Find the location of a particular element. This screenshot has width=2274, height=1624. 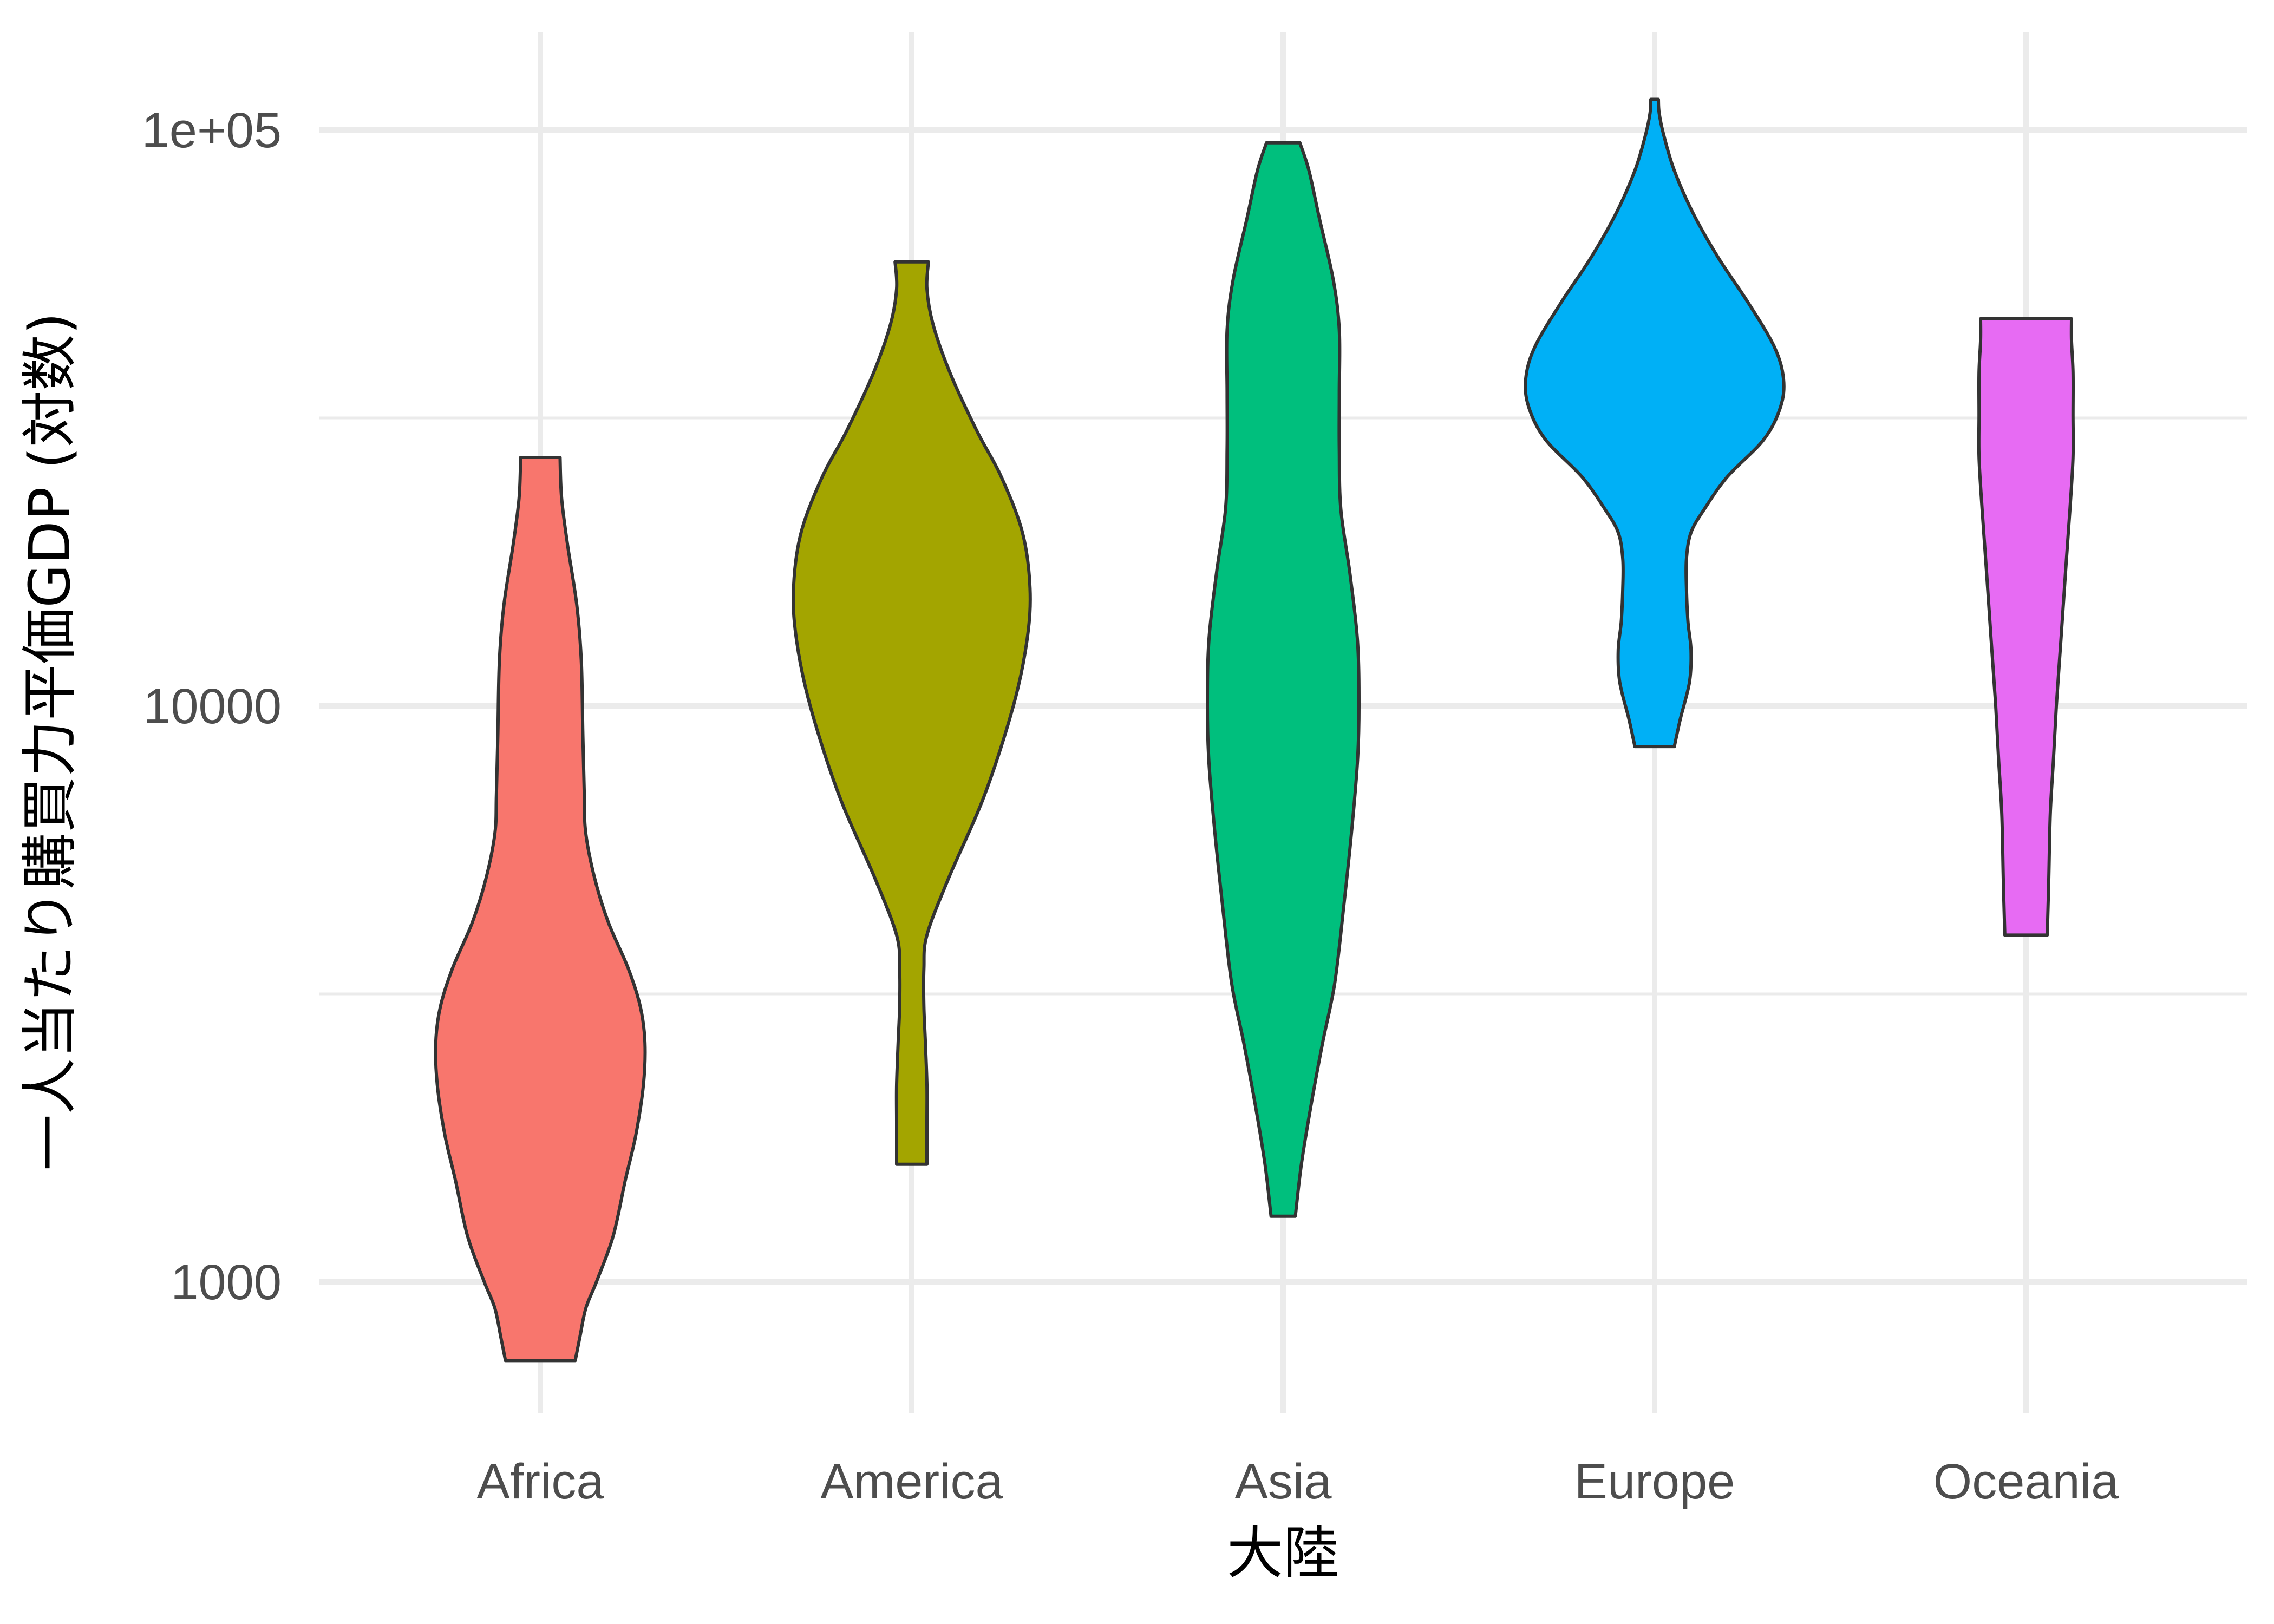

x-tick-label: Europe is located at coordinates (1655, 1481).